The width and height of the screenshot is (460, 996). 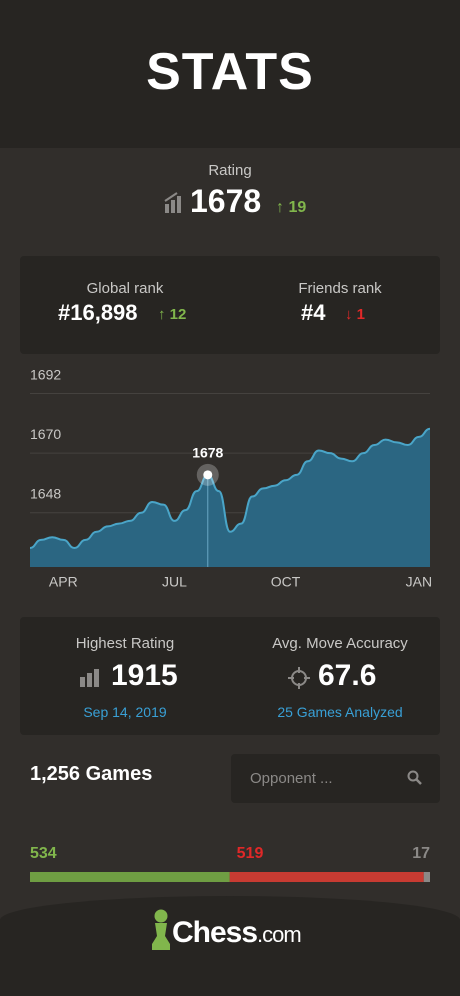 I want to click on search-icon, so click(x=414, y=777).